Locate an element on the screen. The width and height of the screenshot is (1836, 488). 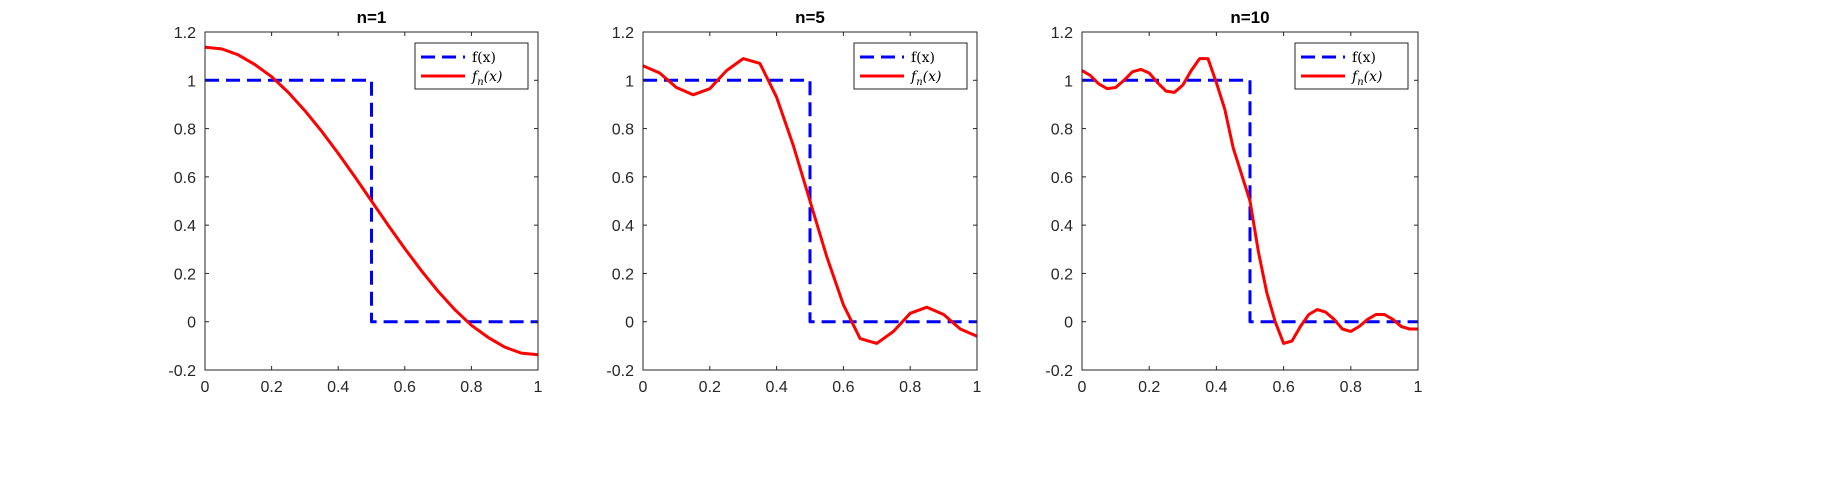
panel-2-title: n=5 is located at coordinates (810, 17).